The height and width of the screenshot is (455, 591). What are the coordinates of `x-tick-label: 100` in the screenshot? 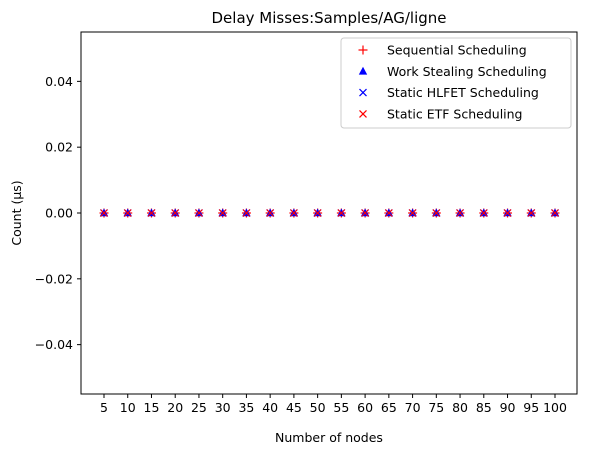 It's located at (555, 407).